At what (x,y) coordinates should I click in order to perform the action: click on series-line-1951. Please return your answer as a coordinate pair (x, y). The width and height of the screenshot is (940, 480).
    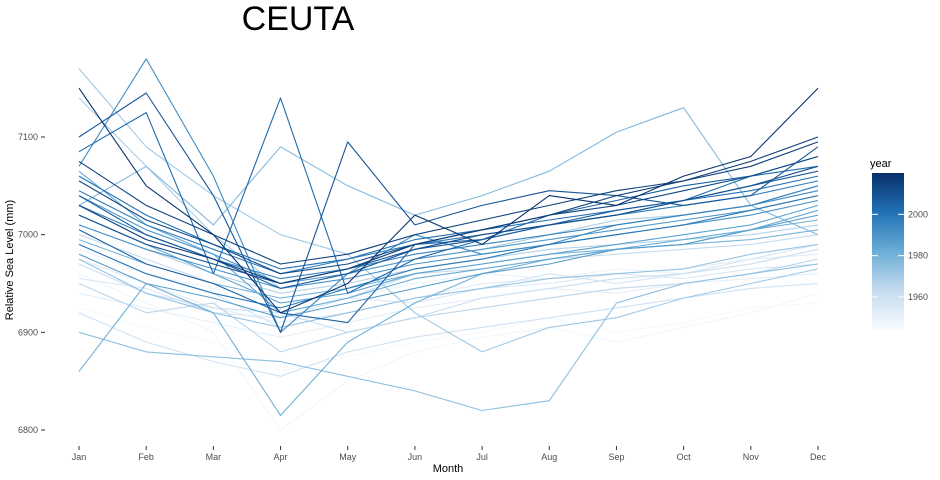
    Looking at the image, I should click on (448, 305).